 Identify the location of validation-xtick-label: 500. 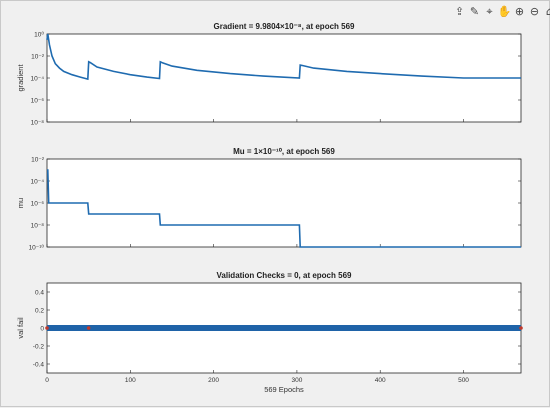
(463, 380).